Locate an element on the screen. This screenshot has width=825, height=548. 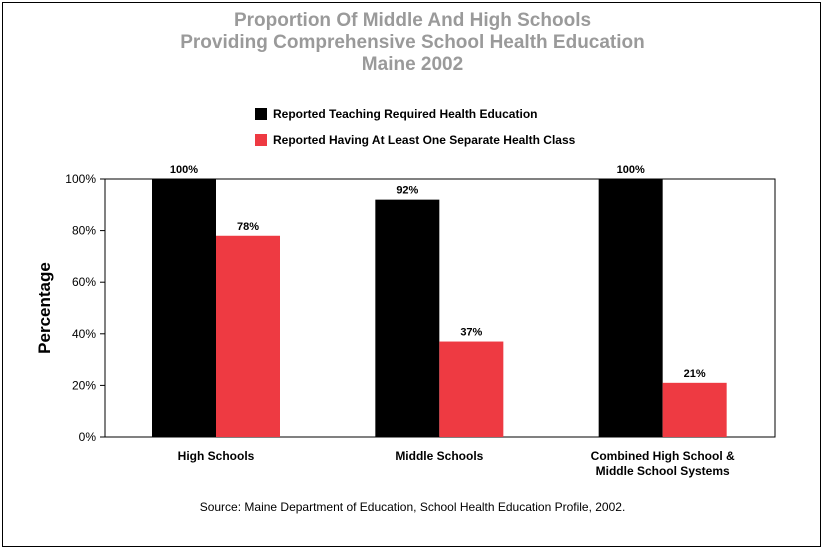
y-tick-label: 40% is located at coordinates (84, 334).